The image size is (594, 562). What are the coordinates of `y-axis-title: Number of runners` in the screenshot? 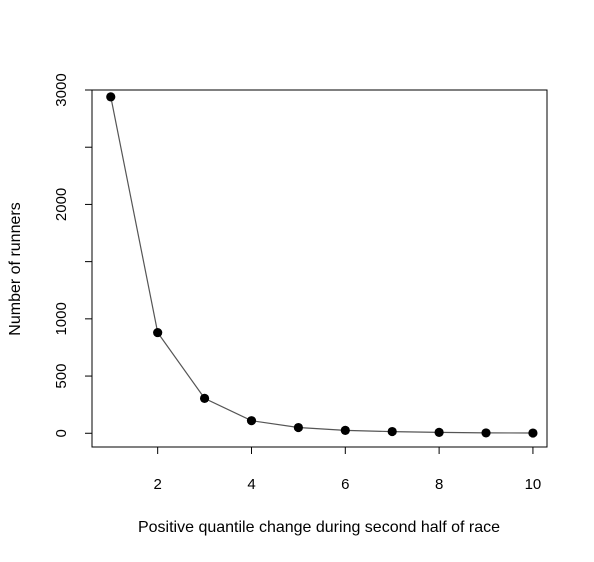 It's located at (15, 268).